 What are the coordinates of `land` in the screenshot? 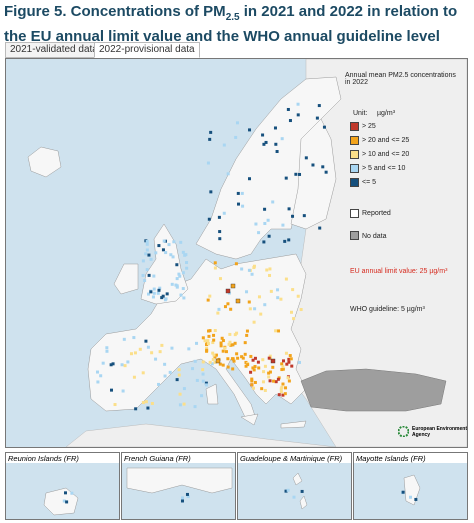 It's located at (412, 490).